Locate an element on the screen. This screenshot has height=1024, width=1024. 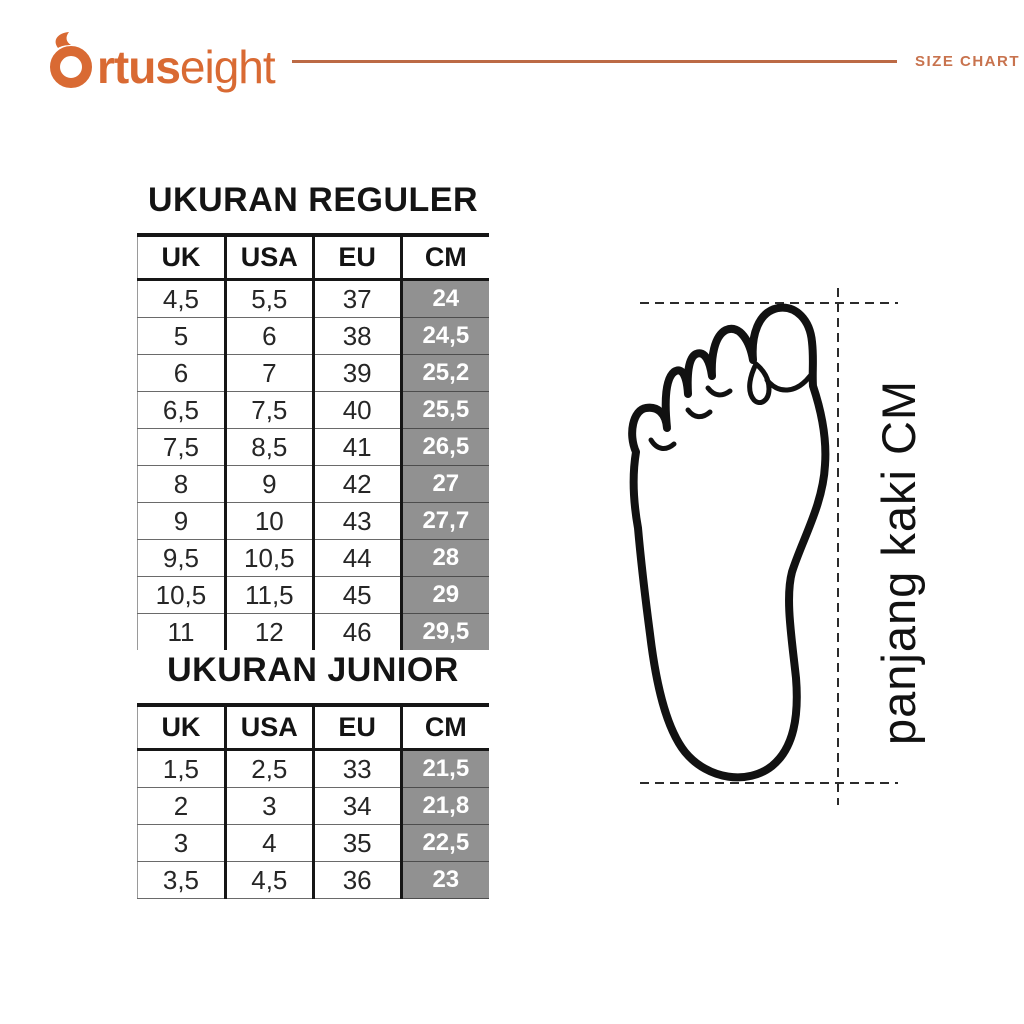
size-row: 10,5 11,5 45 29 is located at coordinates (313, 595).